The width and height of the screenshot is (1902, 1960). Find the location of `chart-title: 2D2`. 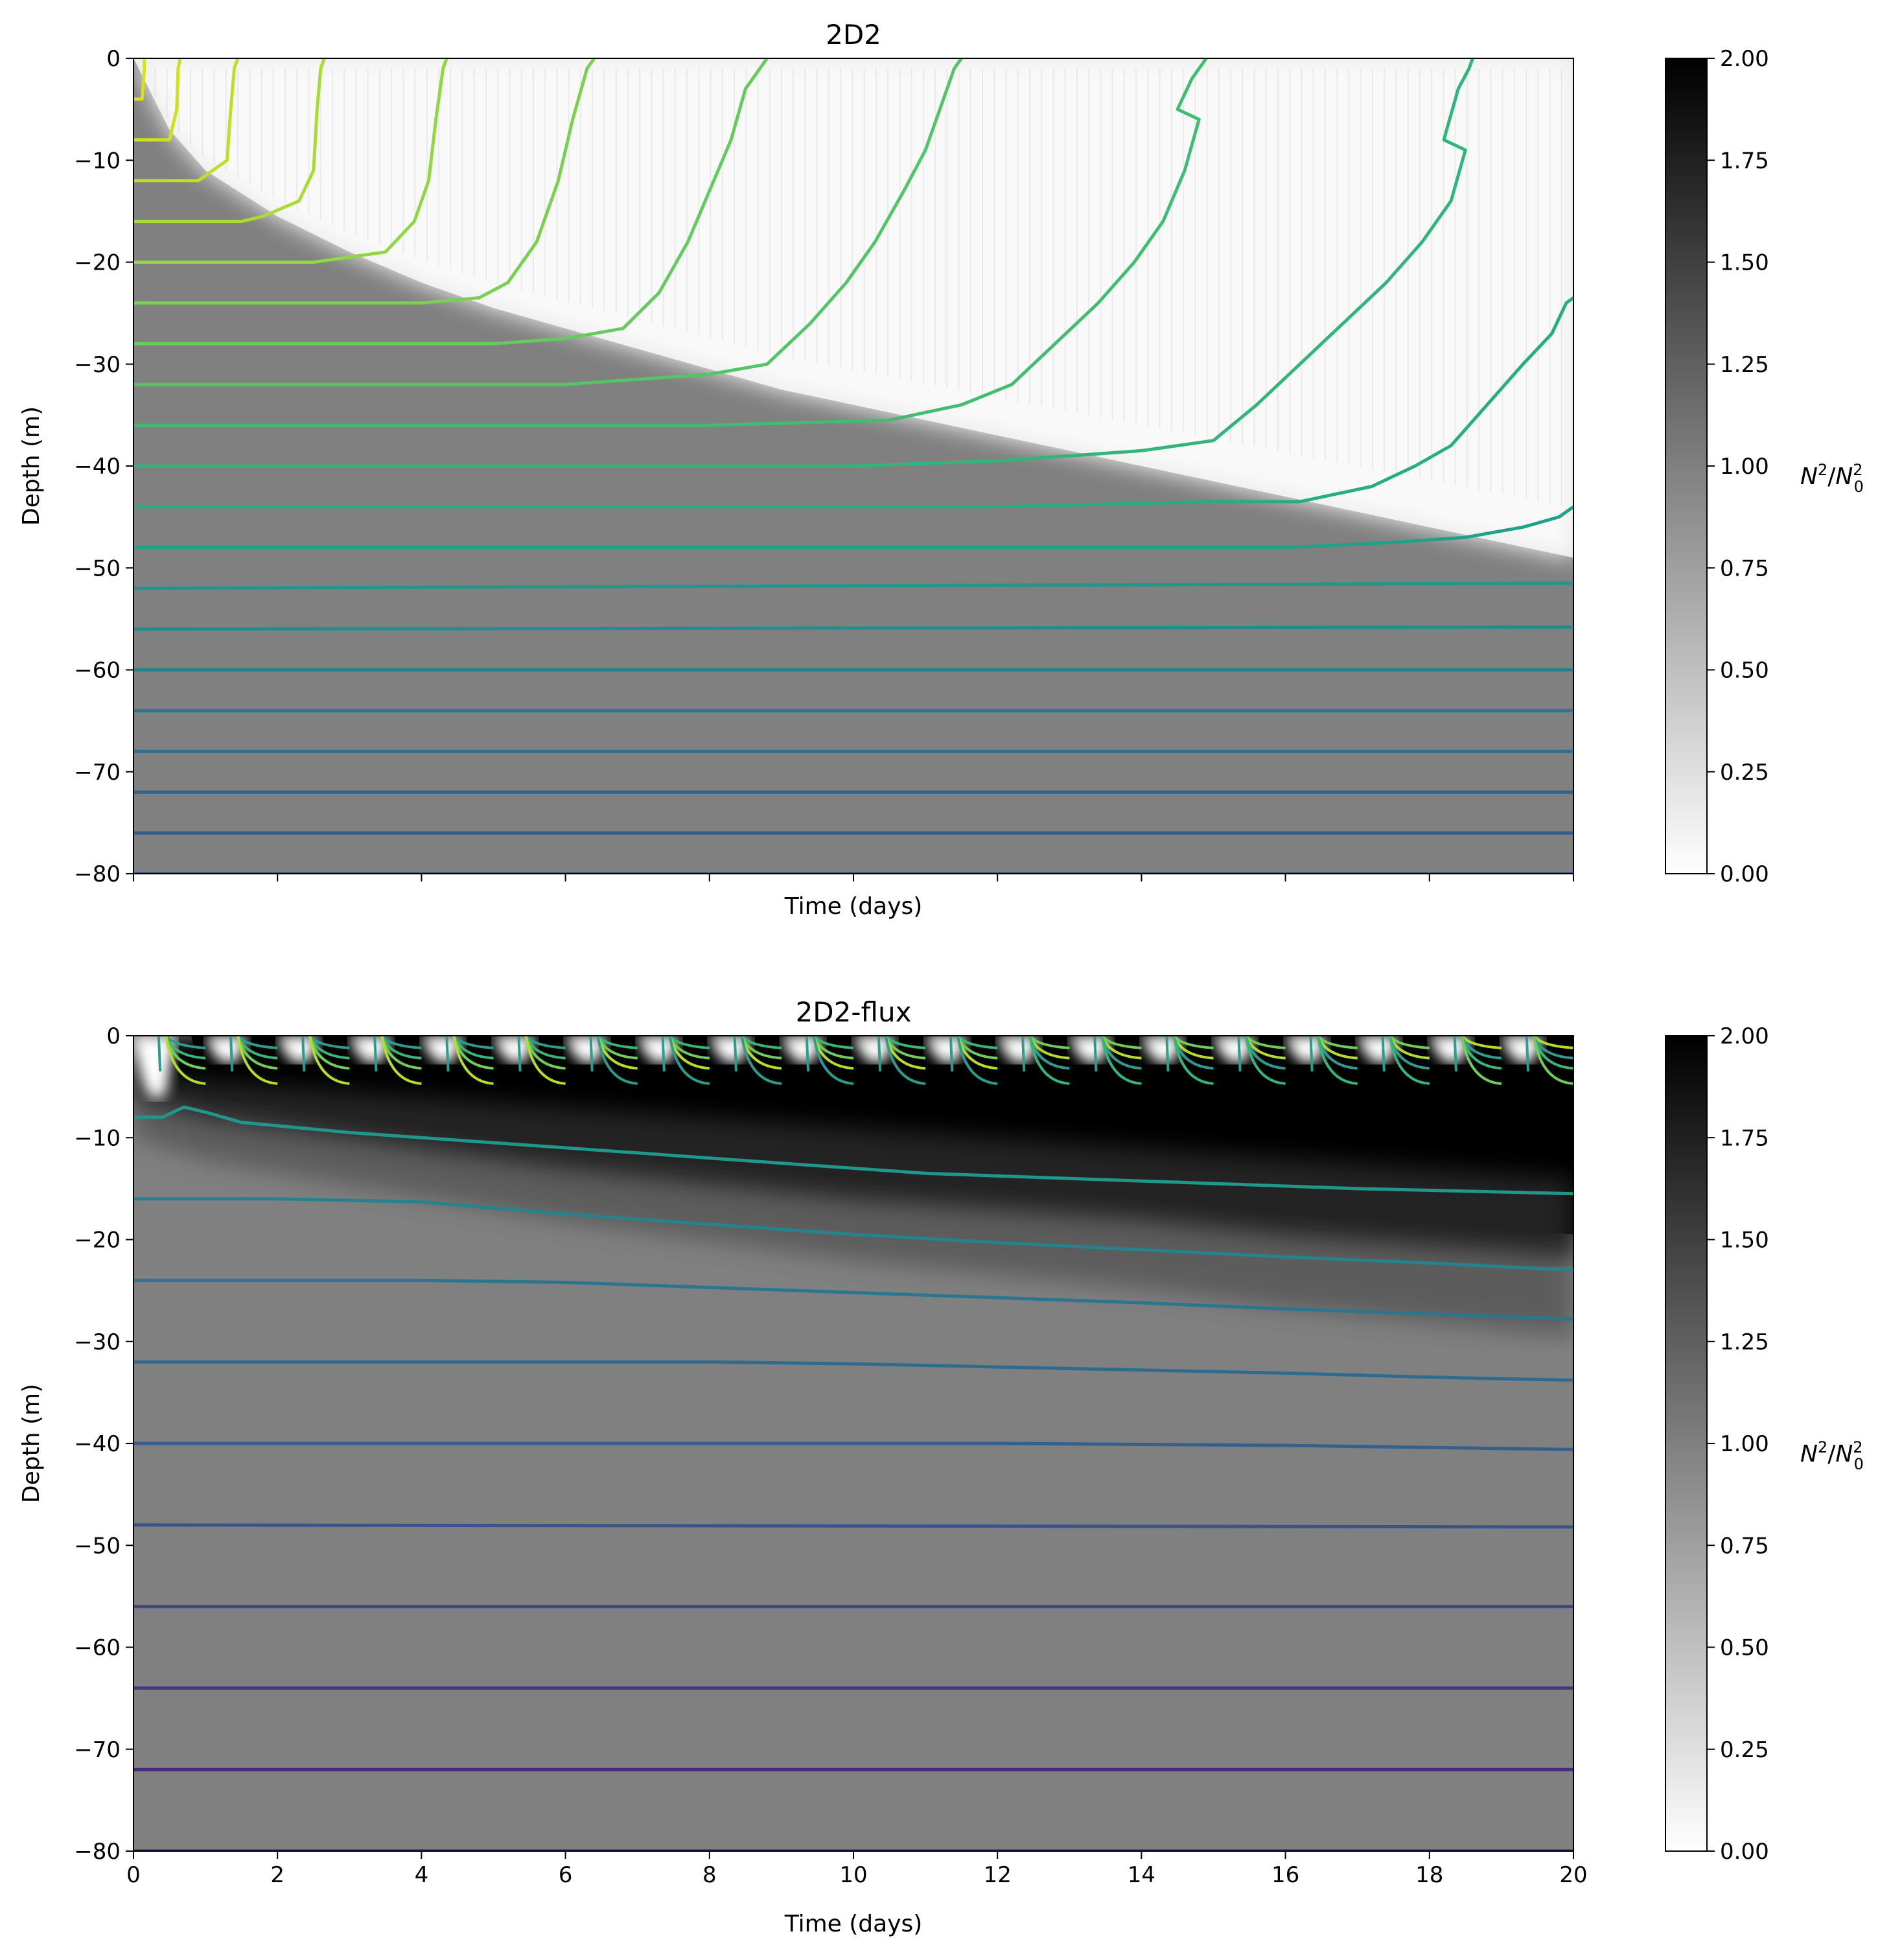

chart-title: 2D2 is located at coordinates (853, 35).